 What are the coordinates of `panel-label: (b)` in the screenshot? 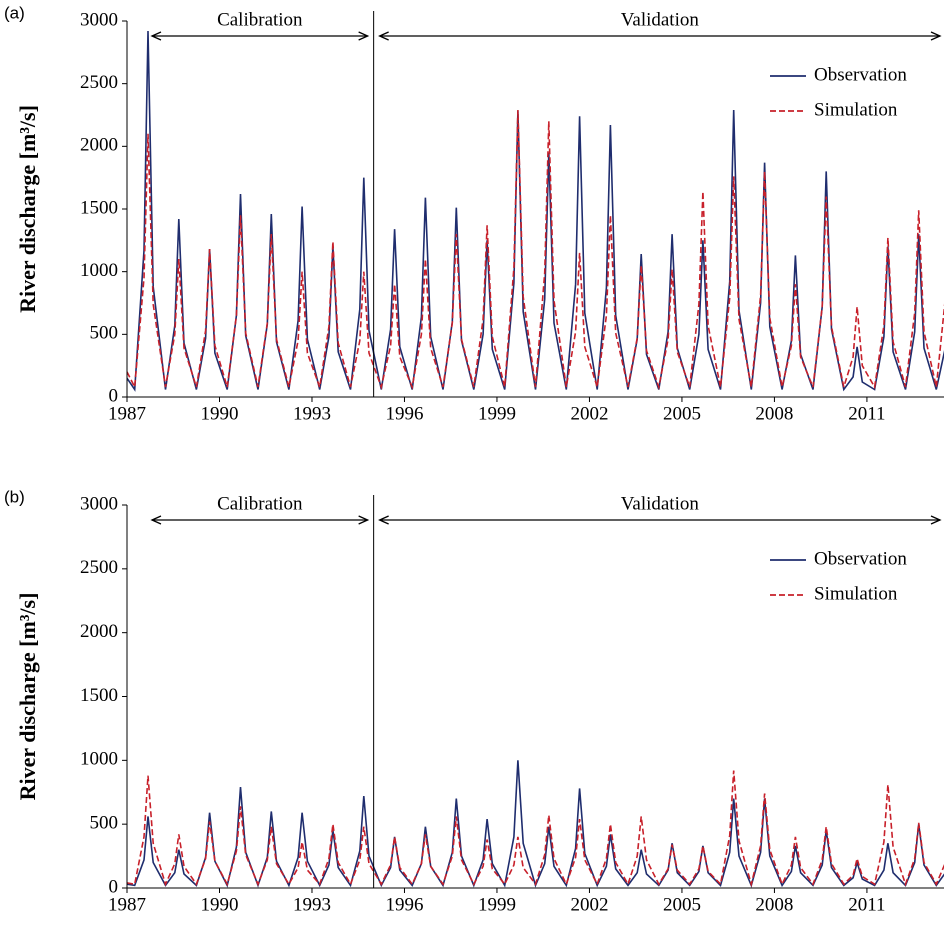 It's located at (14, 496).